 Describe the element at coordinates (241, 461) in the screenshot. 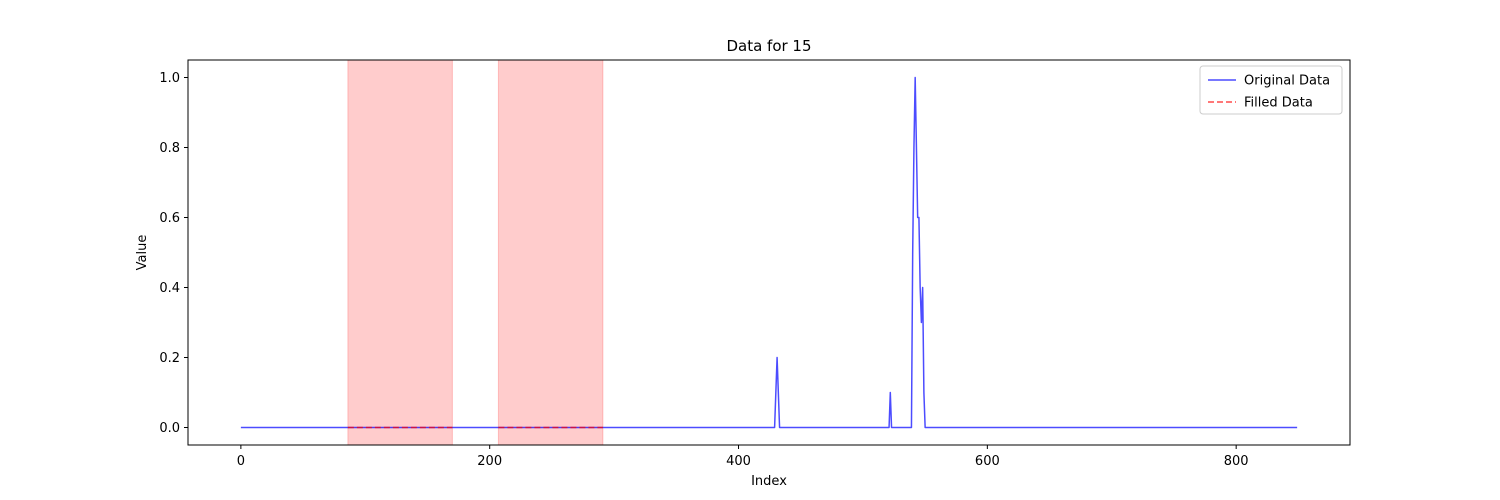

I see `x-tick-label: 0` at that location.